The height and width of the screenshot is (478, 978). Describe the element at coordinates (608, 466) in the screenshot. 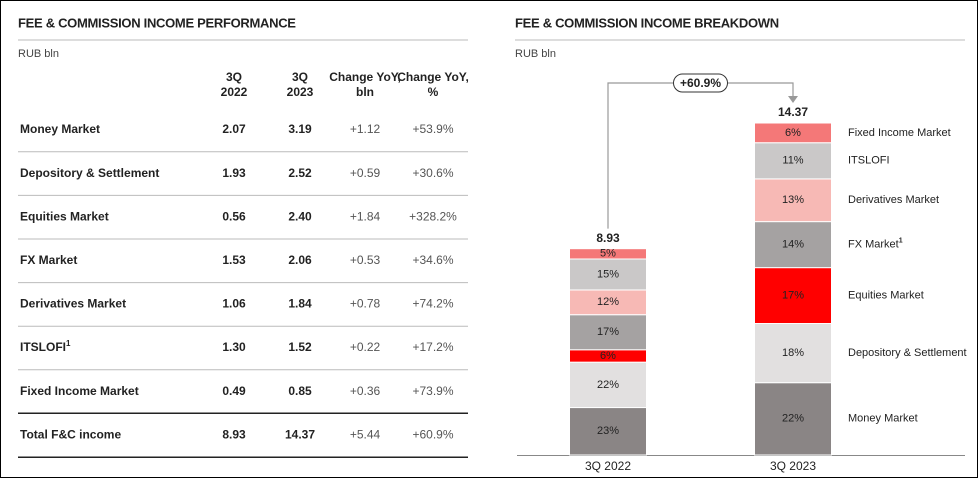

I see `x-tick-label: 3Q 2022` at that location.